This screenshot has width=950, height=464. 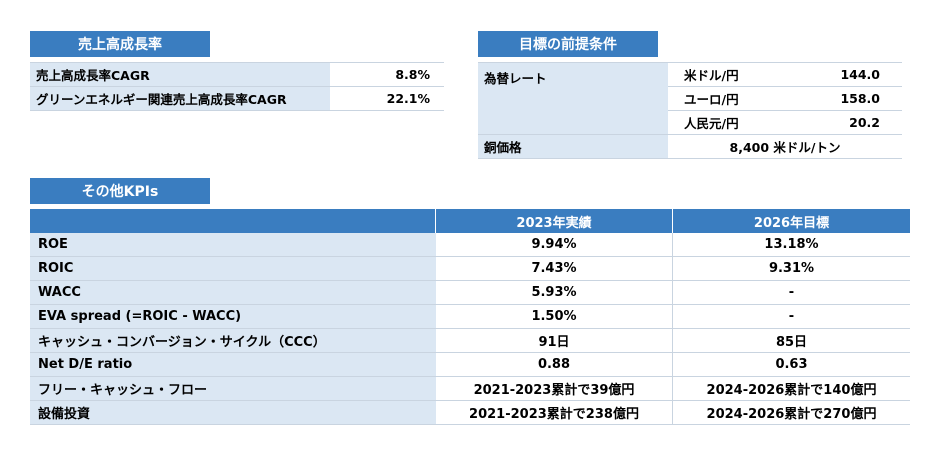 What do you see at coordinates (785, 75) in the screenshot?
I see `fx-row: 米ドル/円 144.0` at bounding box center [785, 75].